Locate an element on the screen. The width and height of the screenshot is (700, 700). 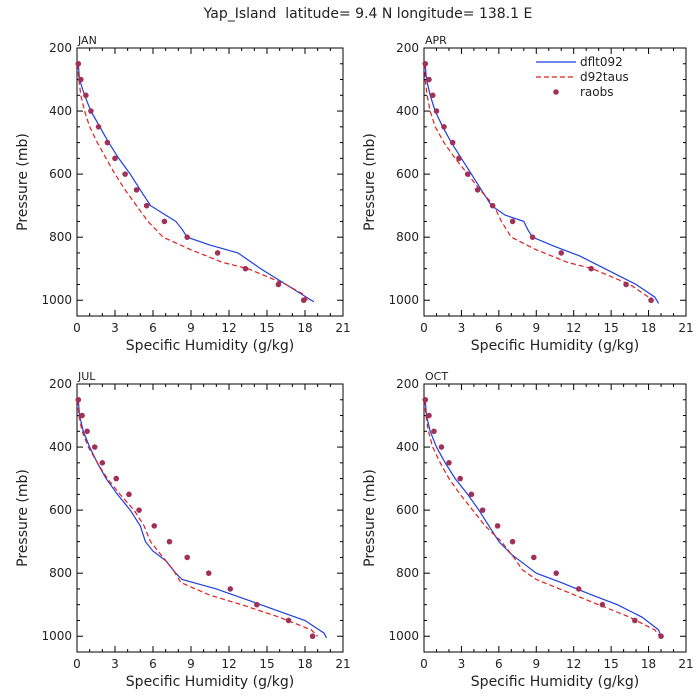
panel-label: OCT is located at coordinates (436, 376).